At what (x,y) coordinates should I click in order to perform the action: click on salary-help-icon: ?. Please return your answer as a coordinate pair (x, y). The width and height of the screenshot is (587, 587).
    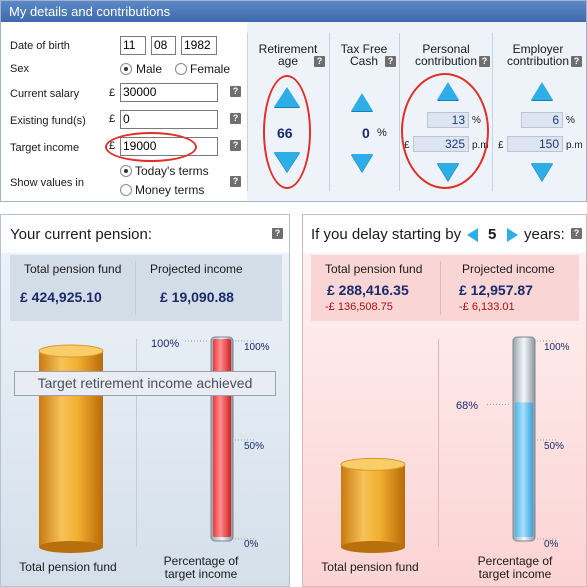
    Looking at the image, I should click on (235, 91).